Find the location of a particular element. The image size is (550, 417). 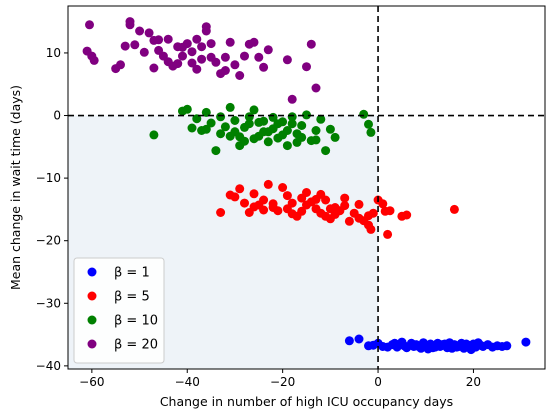

x-axis-ticks: −60 −40 −20 0 20 is located at coordinates (280, 379).